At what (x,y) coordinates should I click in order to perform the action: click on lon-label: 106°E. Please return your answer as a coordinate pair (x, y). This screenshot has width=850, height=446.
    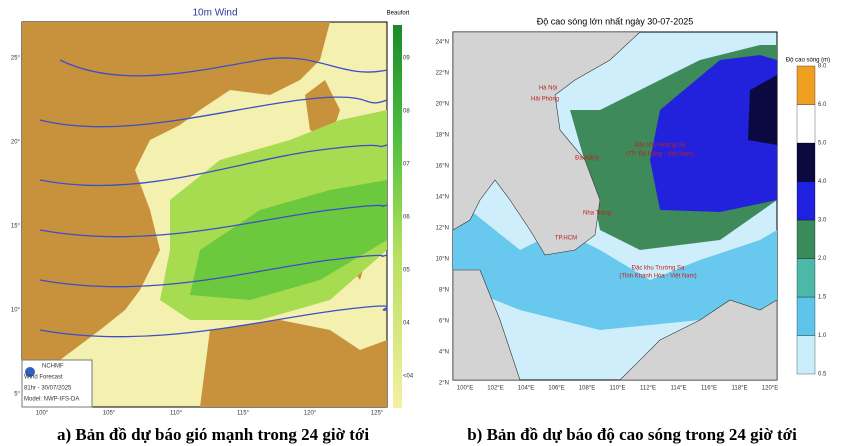
    Looking at the image, I should click on (556, 389).